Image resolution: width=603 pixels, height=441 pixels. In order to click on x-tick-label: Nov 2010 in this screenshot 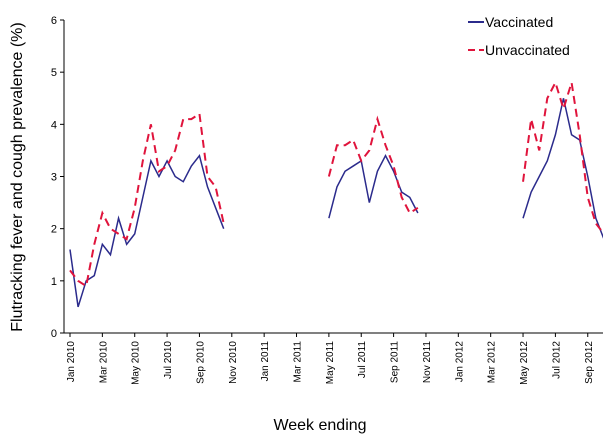, I will do `click(233, 362)`.